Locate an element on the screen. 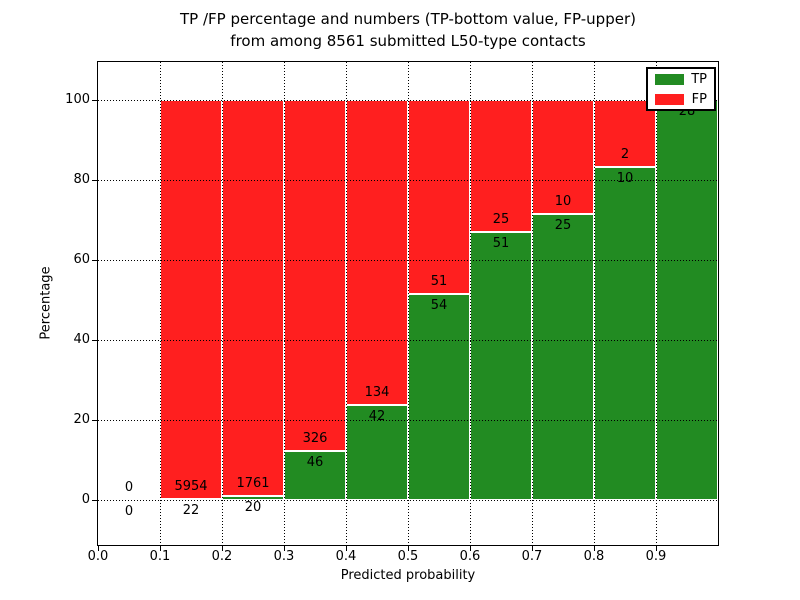  legend-entry-tp: TP is located at coordinates (681, 79).